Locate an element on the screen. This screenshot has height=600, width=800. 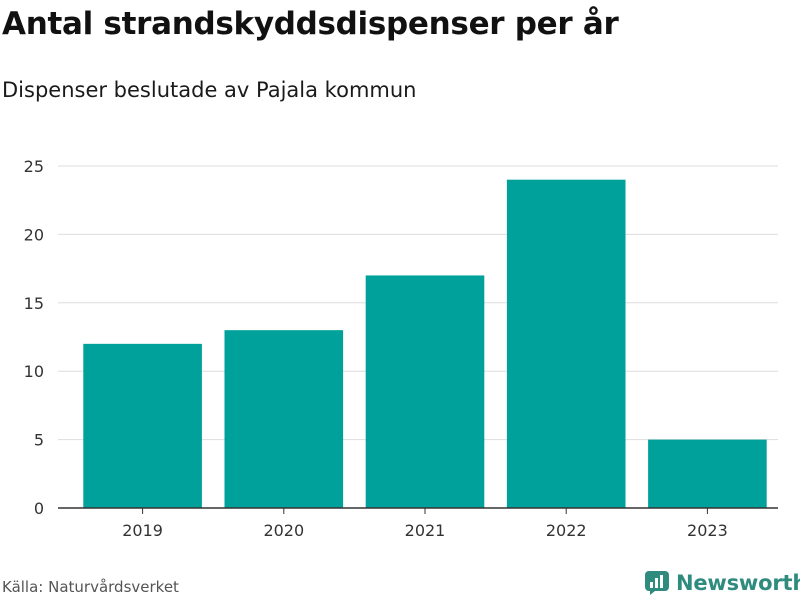
y-tick-label: 10 is located at coordinates (34, 371).